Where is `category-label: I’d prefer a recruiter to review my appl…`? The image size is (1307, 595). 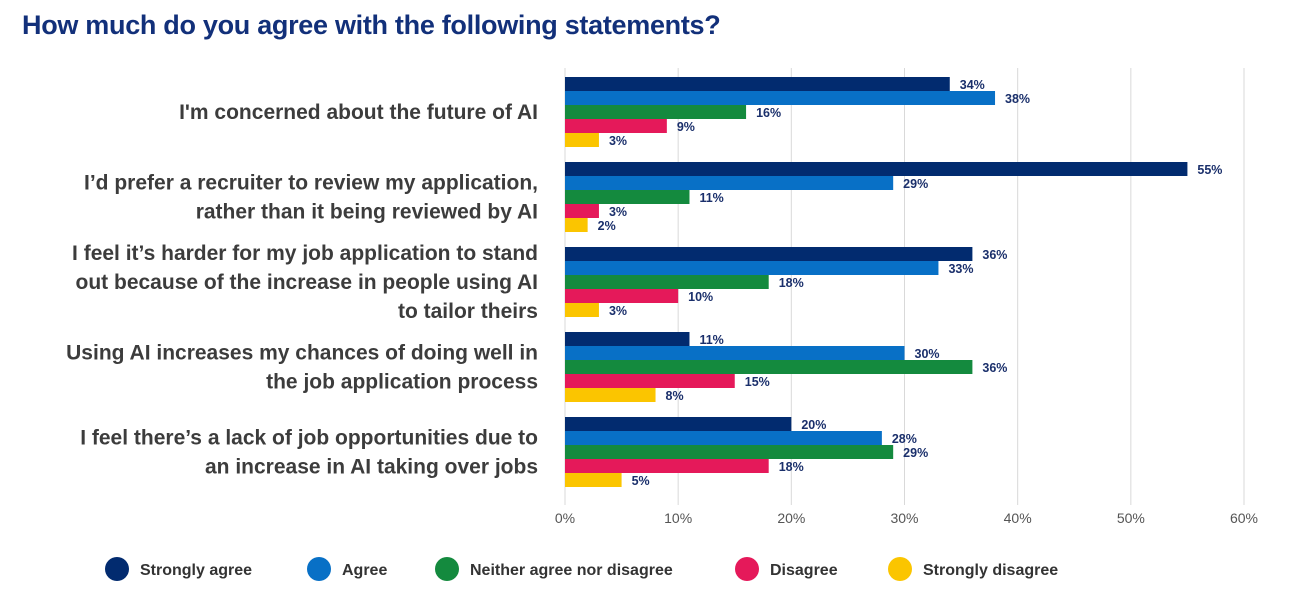 category-label: I’d prefer a recruiter to review my appl… is located at coordinates (311, 183).